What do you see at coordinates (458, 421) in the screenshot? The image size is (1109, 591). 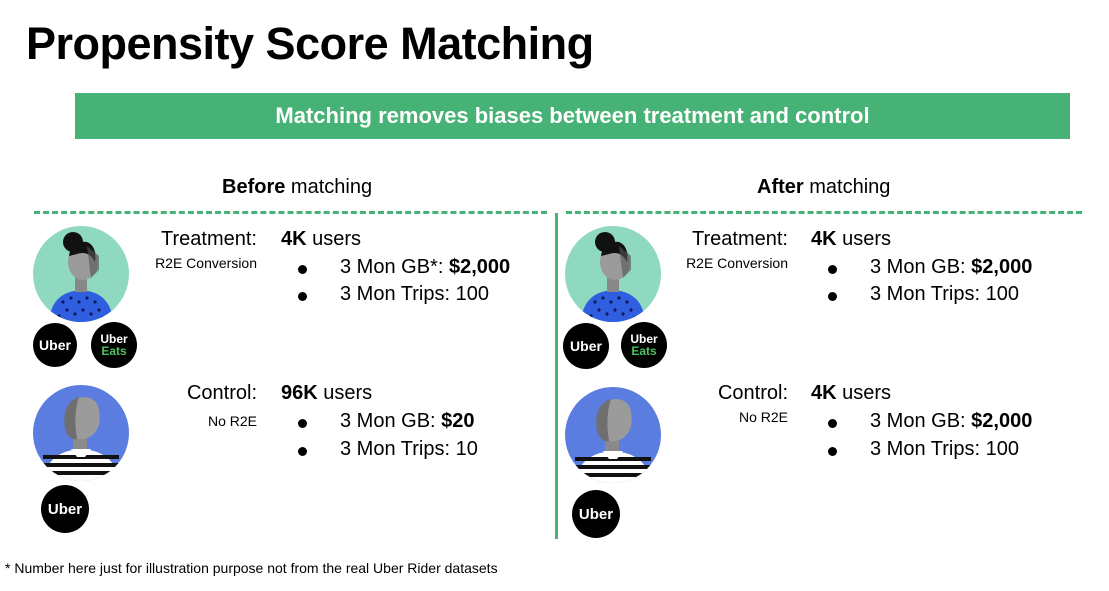 I see `before-control-gb-value: $20` at bounding box center [458, 421].